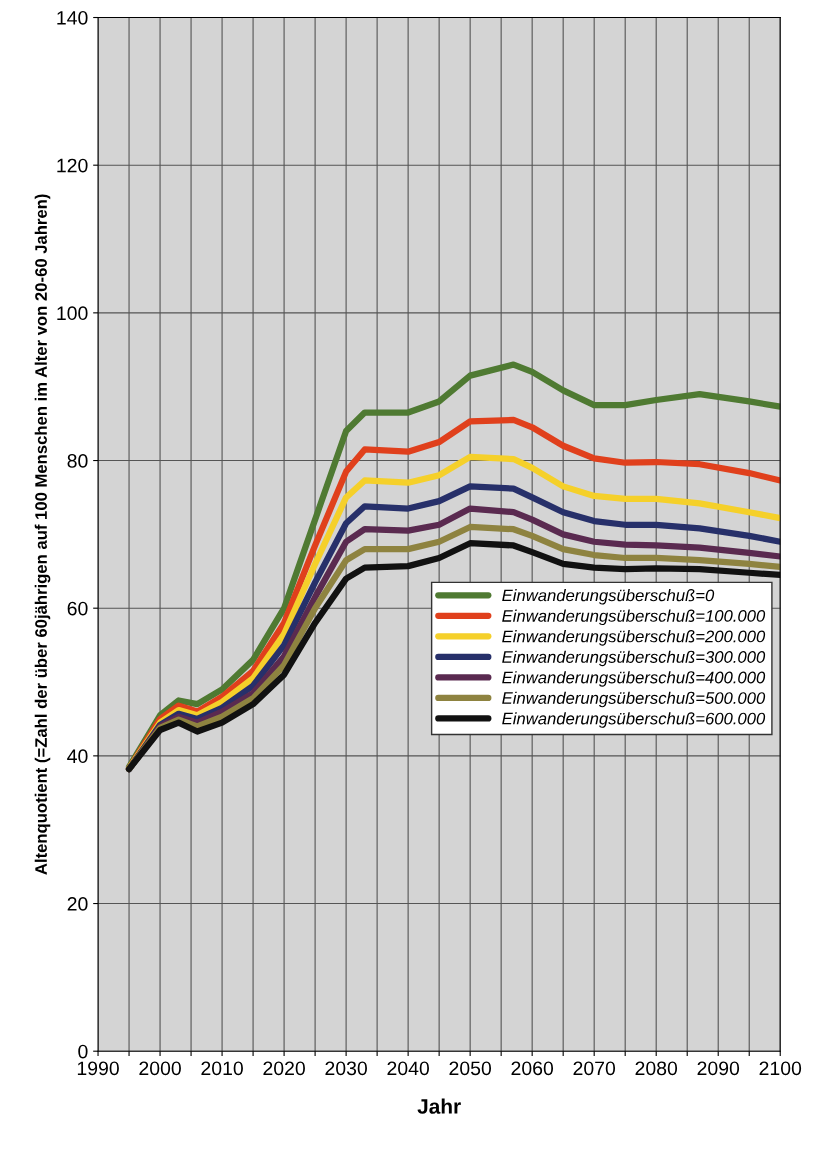 Image resolution: width=817 pixels, height=1168 pixels. I want to click on x-tick-label: 1990, so click(98, 1068).